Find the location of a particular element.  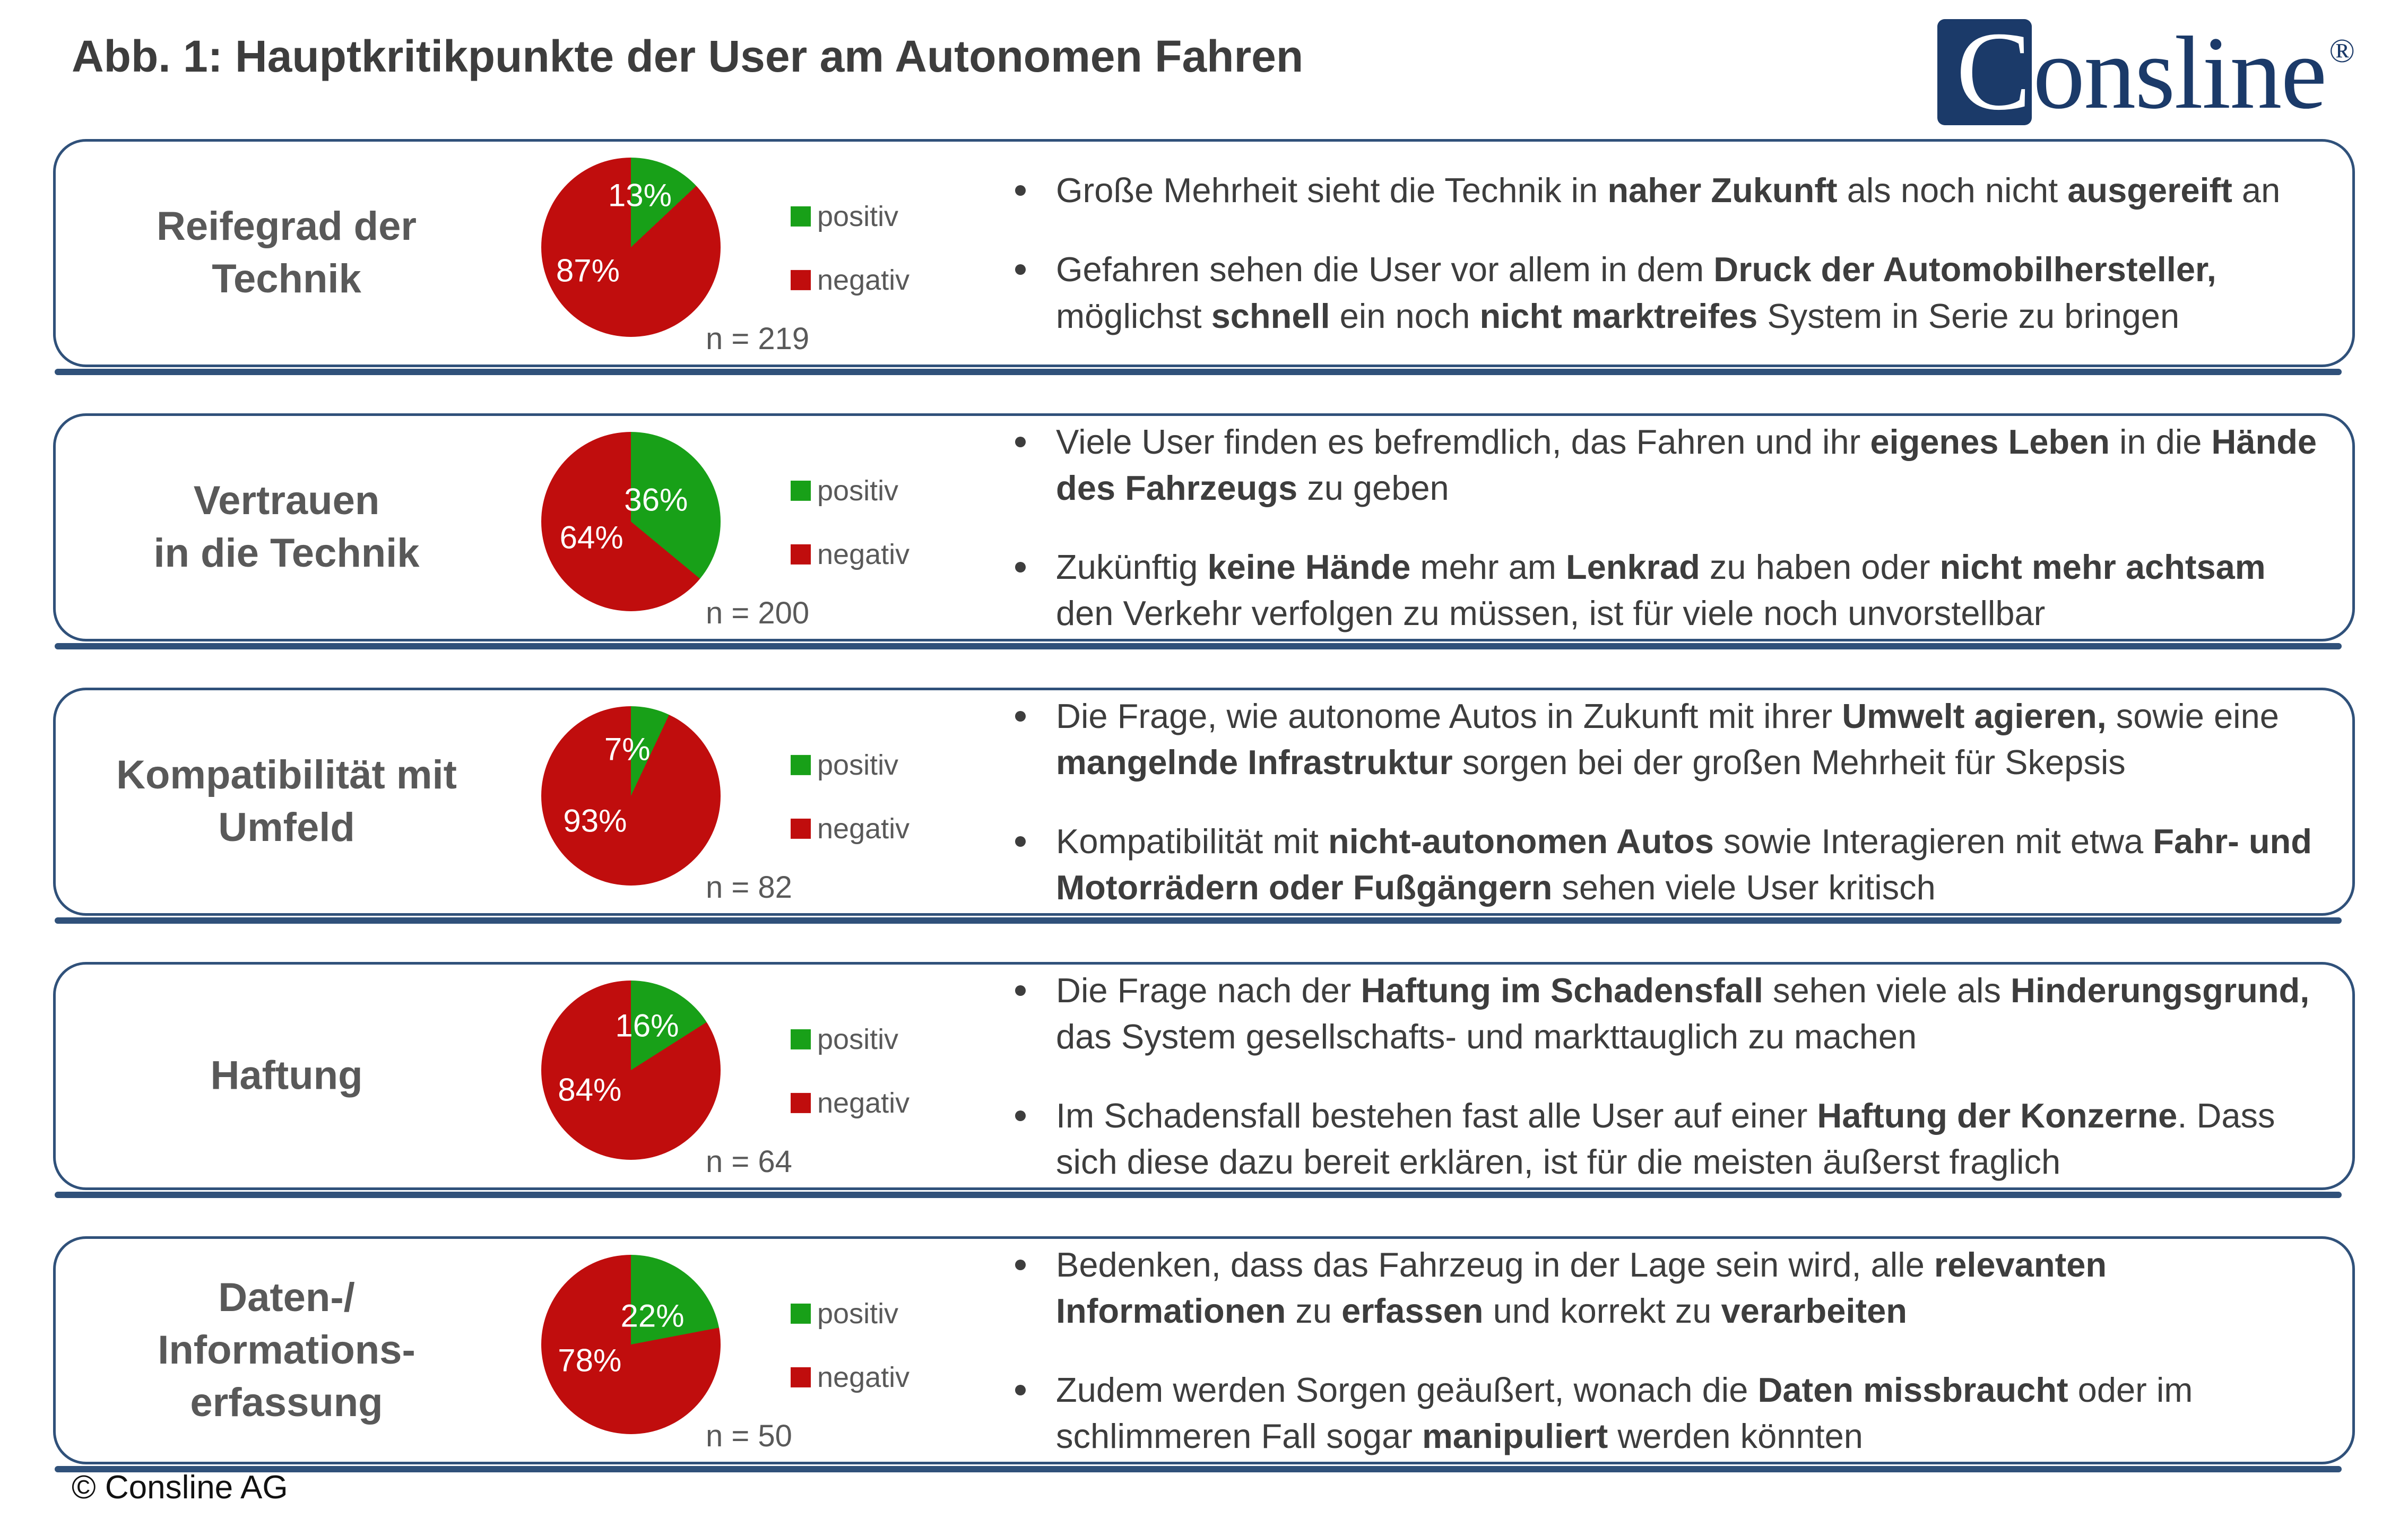

bullet-text-bold: Fahr- und Motorrädern oder Fußgängern is located at coordinates (1684, 864).